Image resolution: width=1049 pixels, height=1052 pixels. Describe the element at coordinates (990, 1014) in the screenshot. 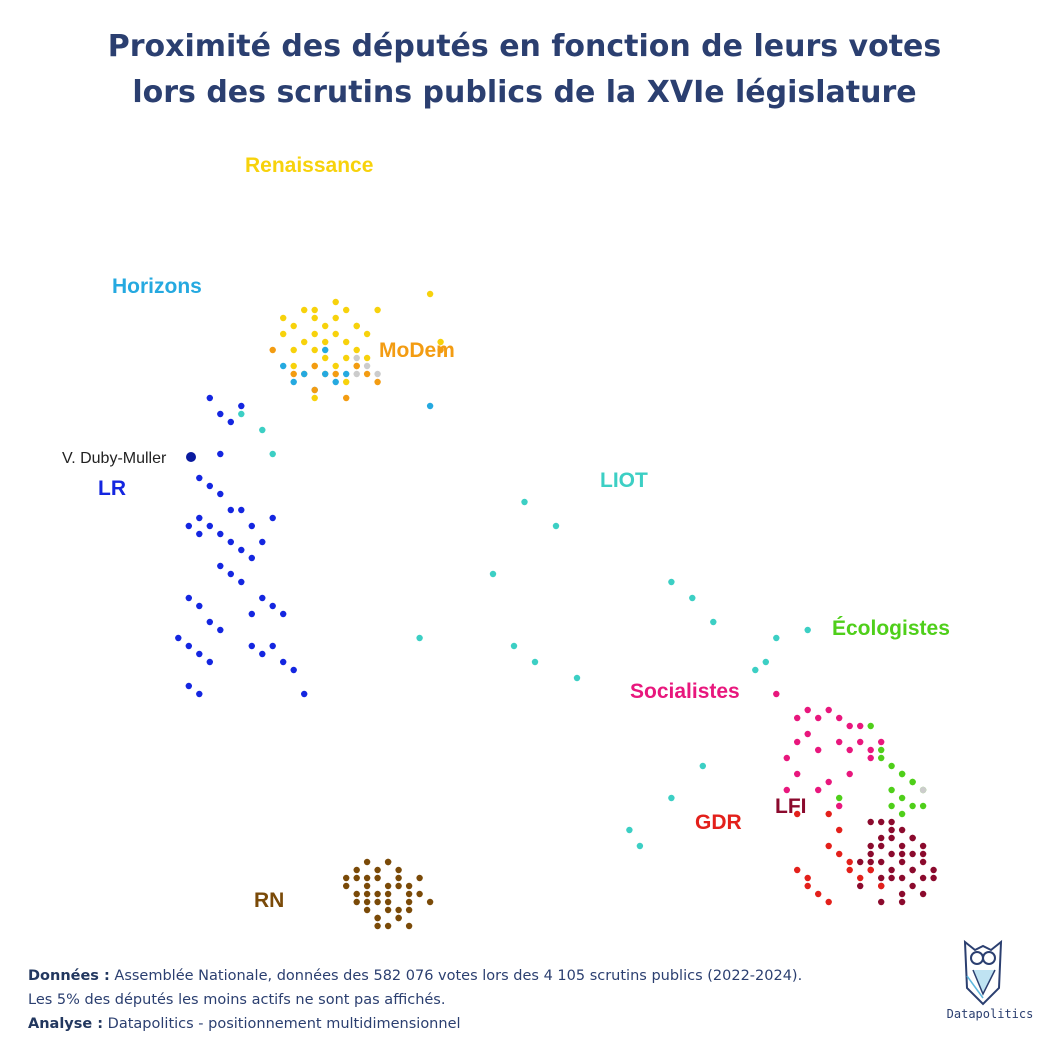

I see `logo-text: Datapolitics` at that location.